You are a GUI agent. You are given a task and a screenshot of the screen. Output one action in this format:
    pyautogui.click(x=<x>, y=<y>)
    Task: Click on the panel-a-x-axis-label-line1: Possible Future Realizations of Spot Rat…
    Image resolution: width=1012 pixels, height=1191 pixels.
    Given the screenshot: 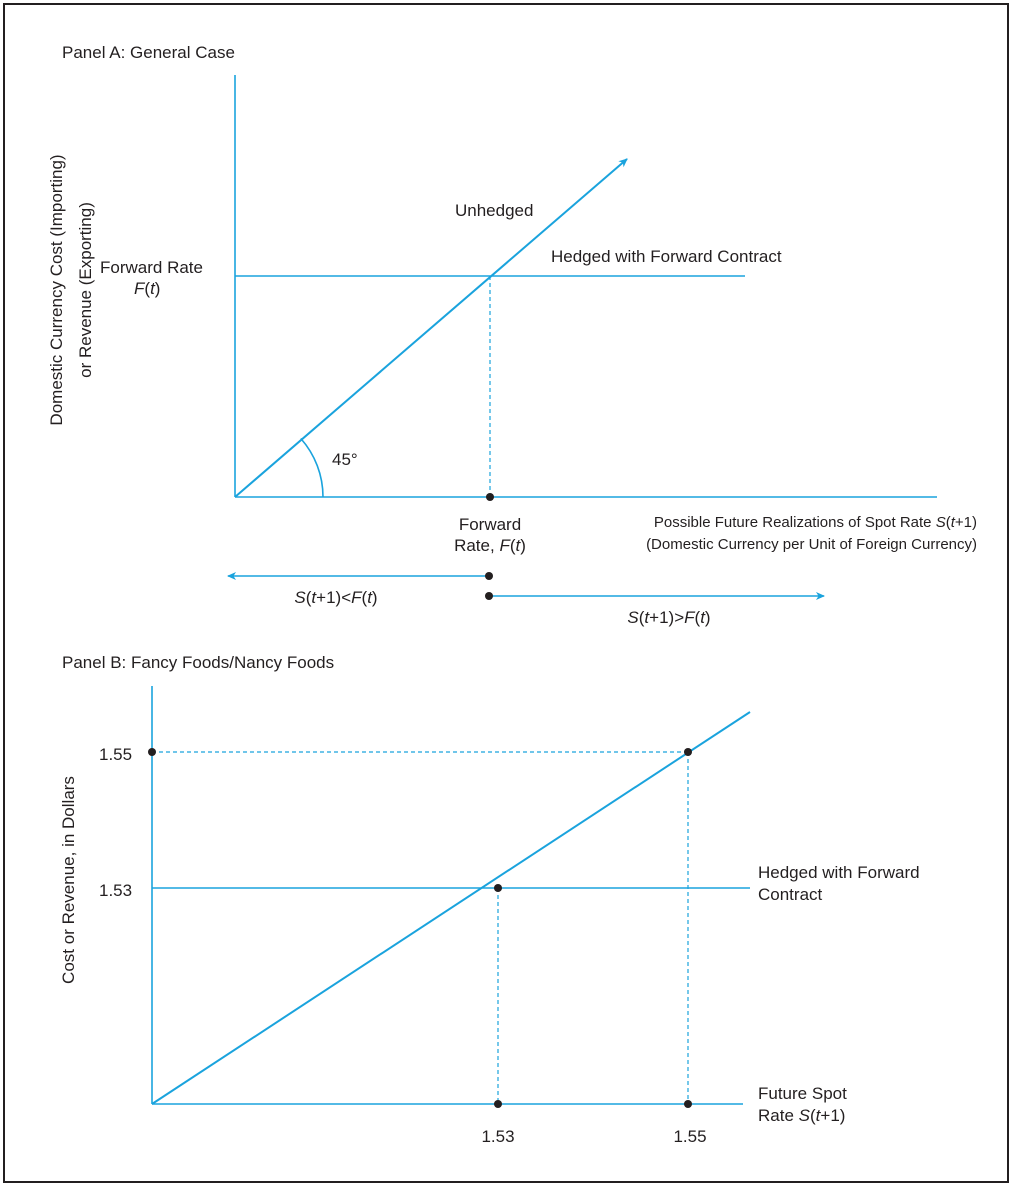 What is the action you would take?
    pyautogui.click(x=815, y=522)
    